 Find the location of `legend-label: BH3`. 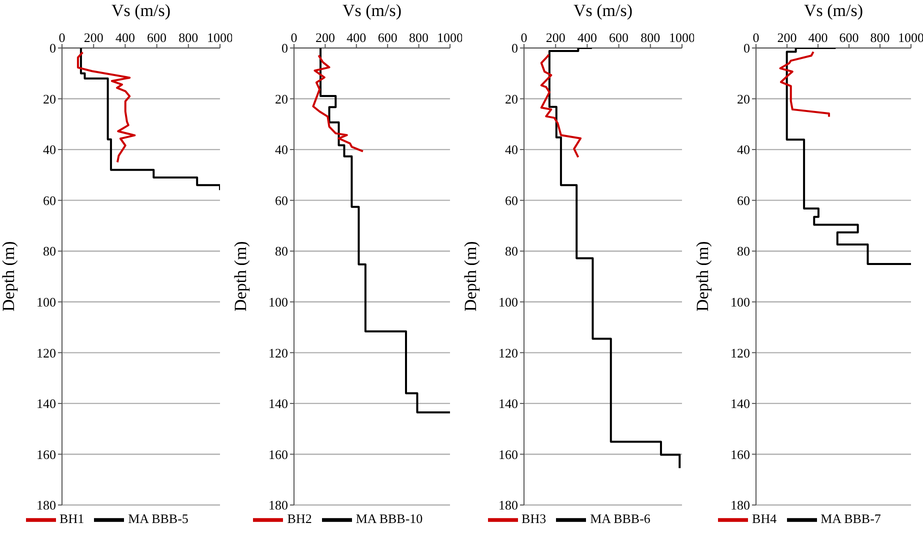

legend-label: BH3 is located at coordinates (534, 518).